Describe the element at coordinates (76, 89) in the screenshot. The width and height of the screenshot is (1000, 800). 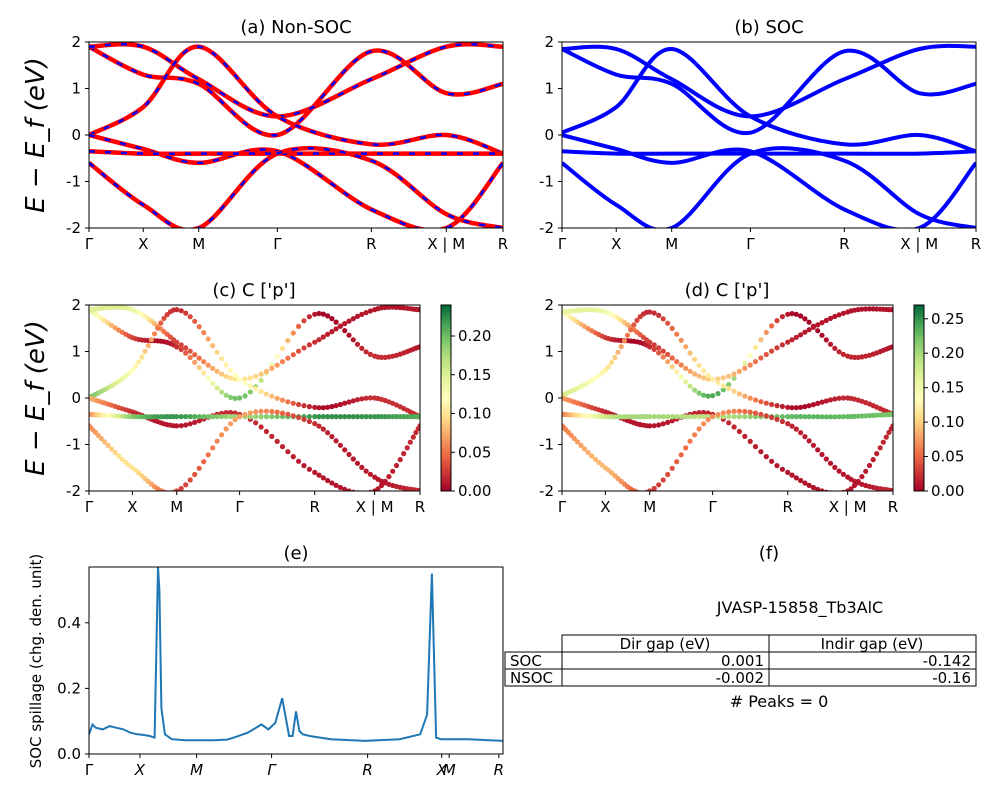
I see `y-tick-label: 1` at that location.